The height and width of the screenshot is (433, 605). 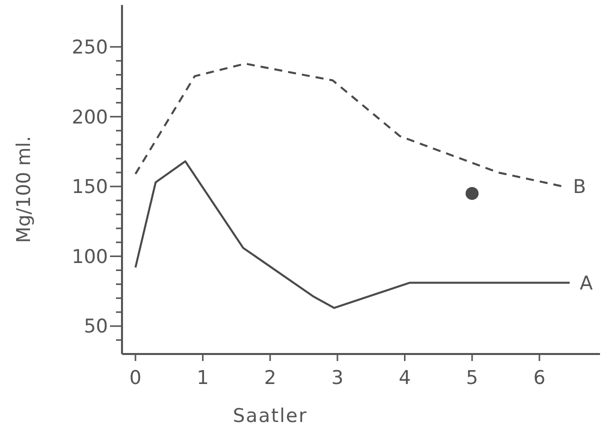 What do you see at coordinates (539, 378) in the screenshot?
I see `x-tick-label: 6` at bounding box center [539, 378].